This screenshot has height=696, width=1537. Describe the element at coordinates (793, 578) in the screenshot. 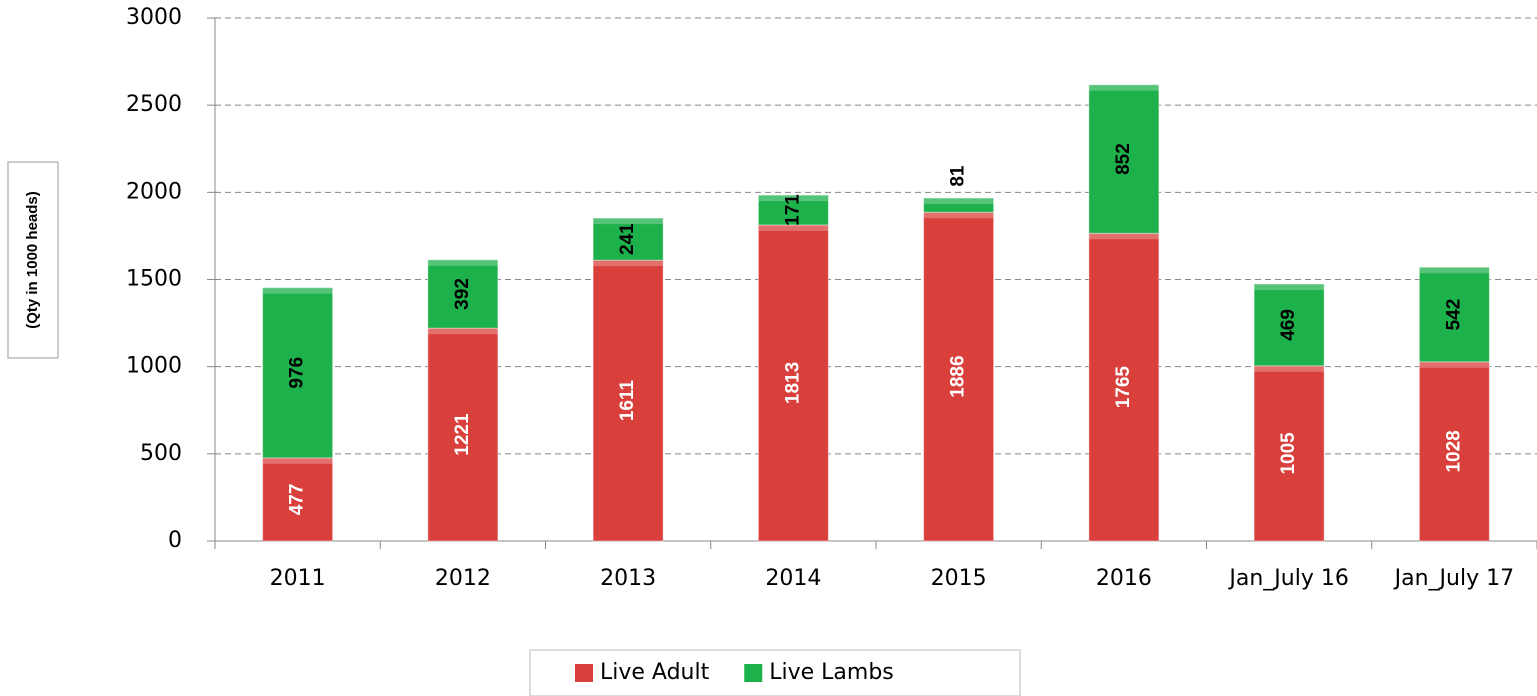

I see `x-tick-label: 2014` at that location.